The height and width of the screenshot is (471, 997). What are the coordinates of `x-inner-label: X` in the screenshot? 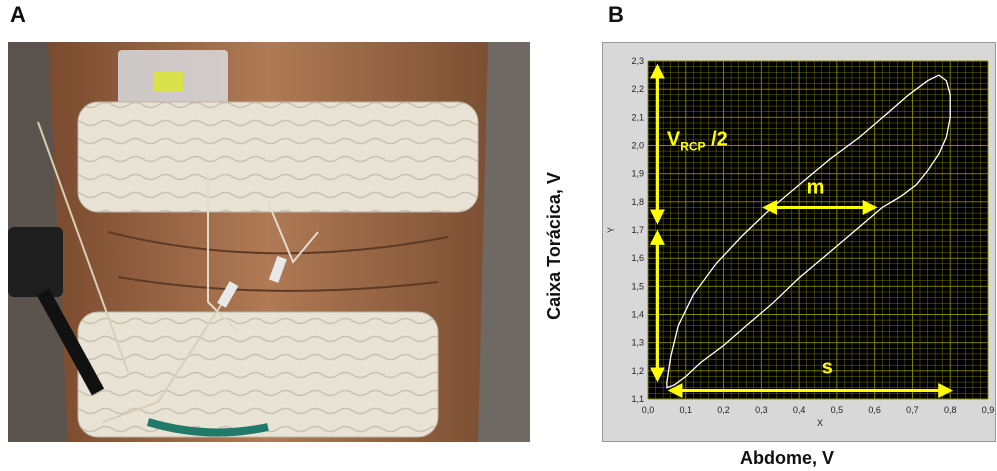 It's located at (820, 423).